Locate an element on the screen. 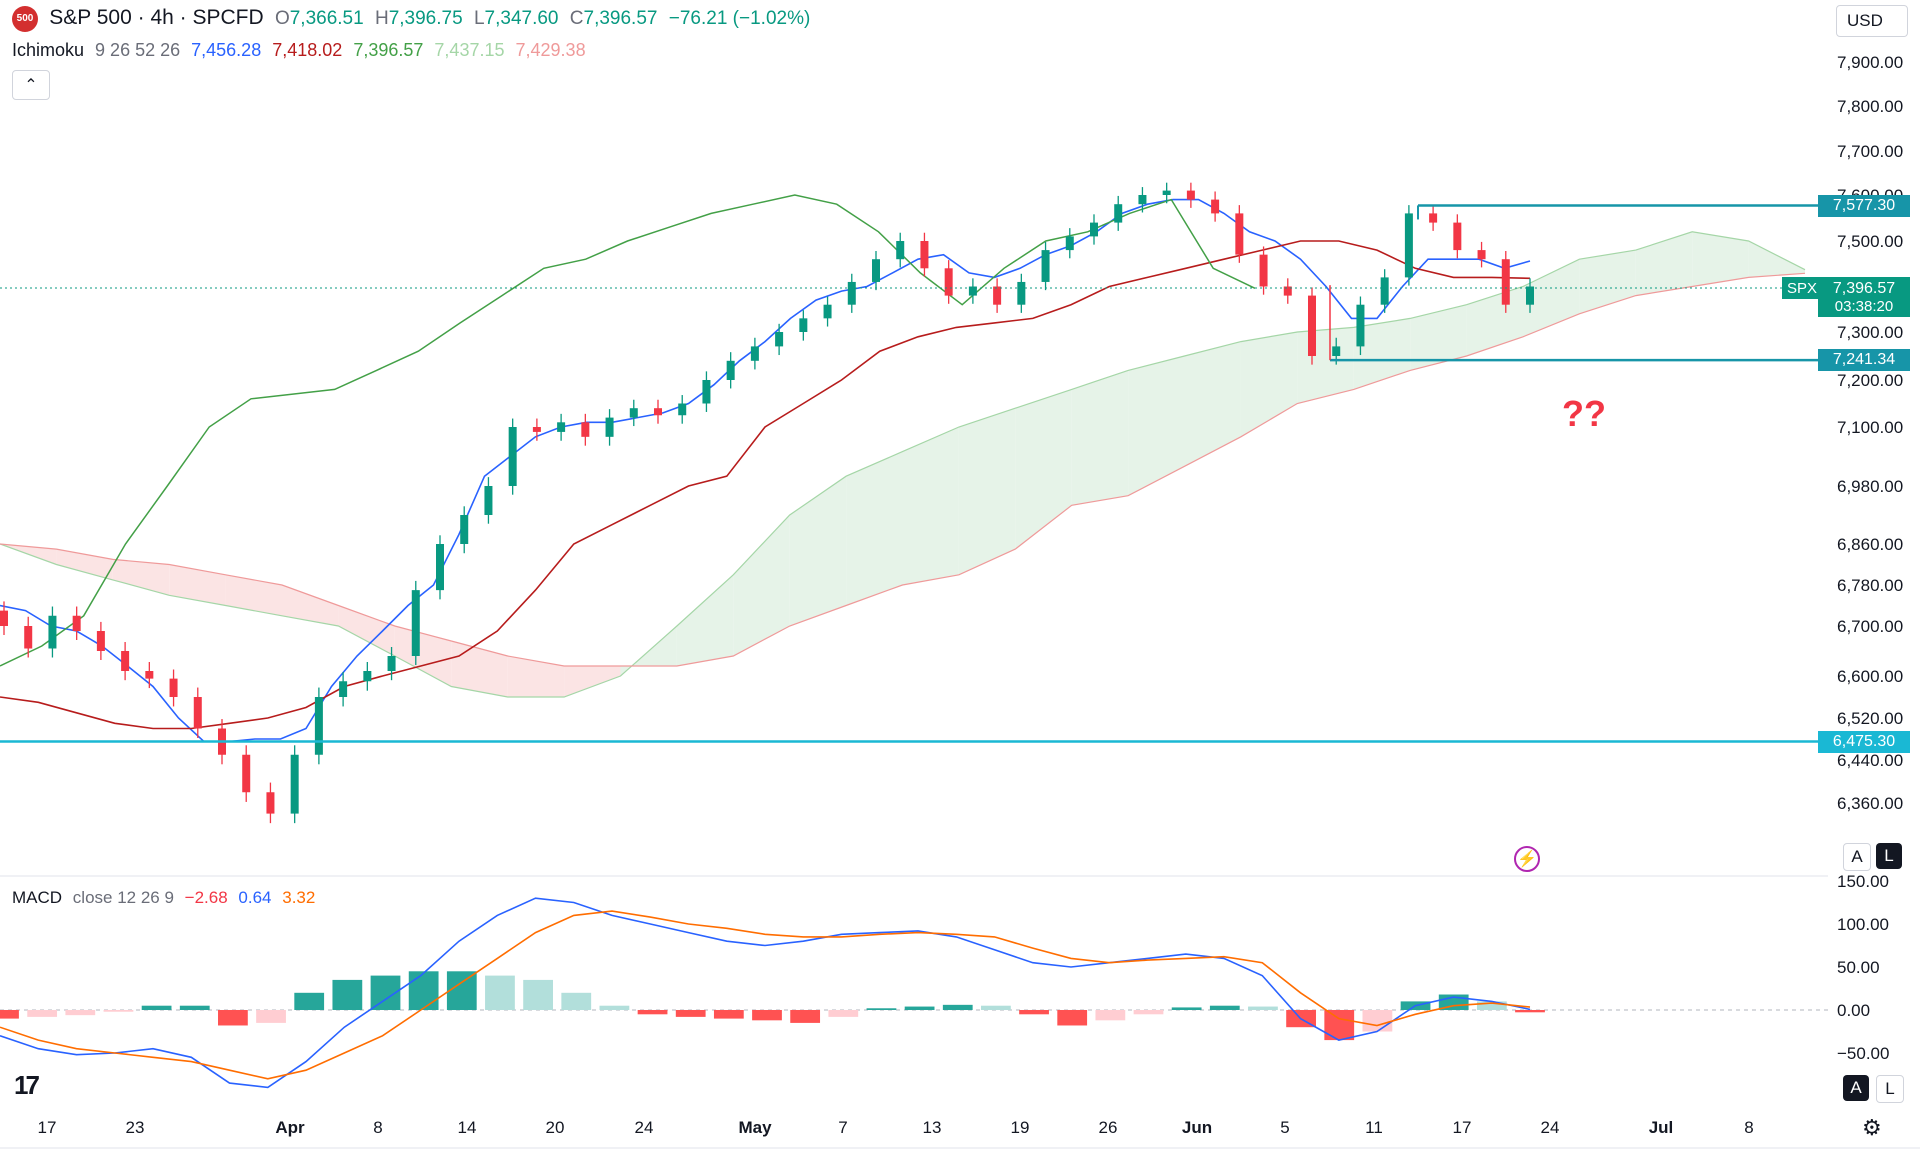 The width and height of the screenshot is (1920, 1151). currency-select: USD is located at coordinates (1872, 21).